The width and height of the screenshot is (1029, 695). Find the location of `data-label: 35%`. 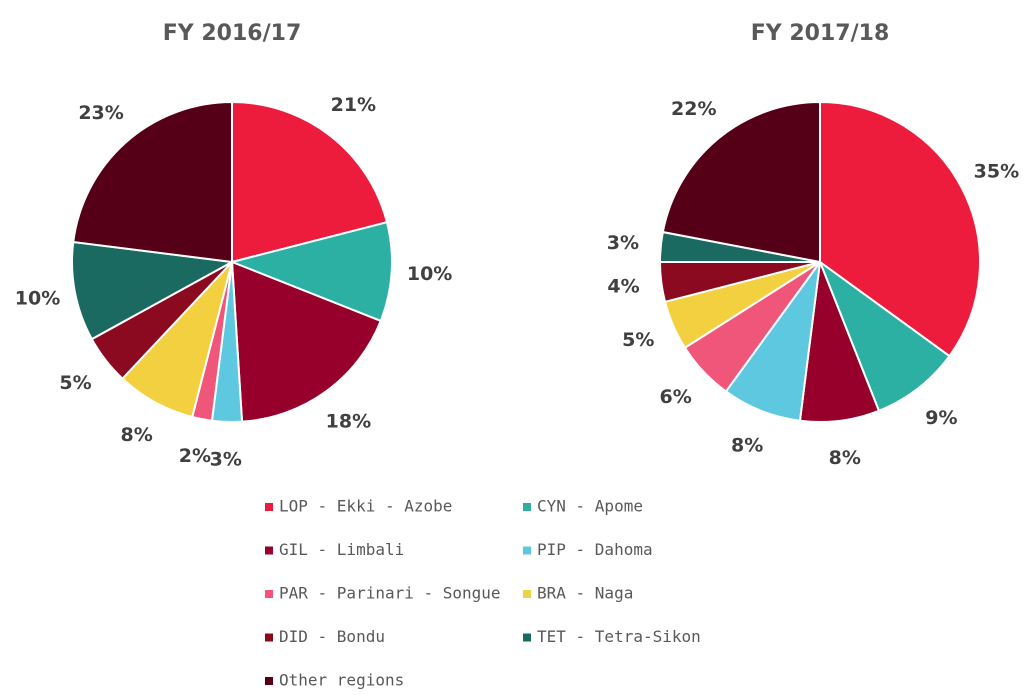

data-label: 35% is located at coordinates (996, 172).